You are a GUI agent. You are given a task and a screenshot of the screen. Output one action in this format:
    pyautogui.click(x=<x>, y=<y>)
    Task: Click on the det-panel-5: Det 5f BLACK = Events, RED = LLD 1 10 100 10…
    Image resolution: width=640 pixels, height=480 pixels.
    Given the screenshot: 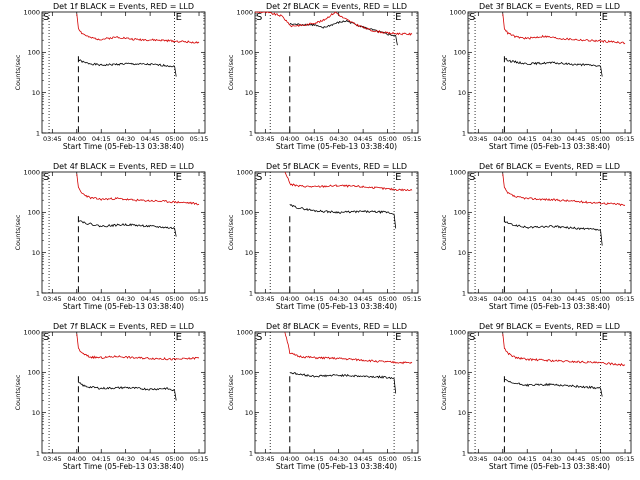 What is the action you would take?
    pyautogui.click(x=319, y=240)
    